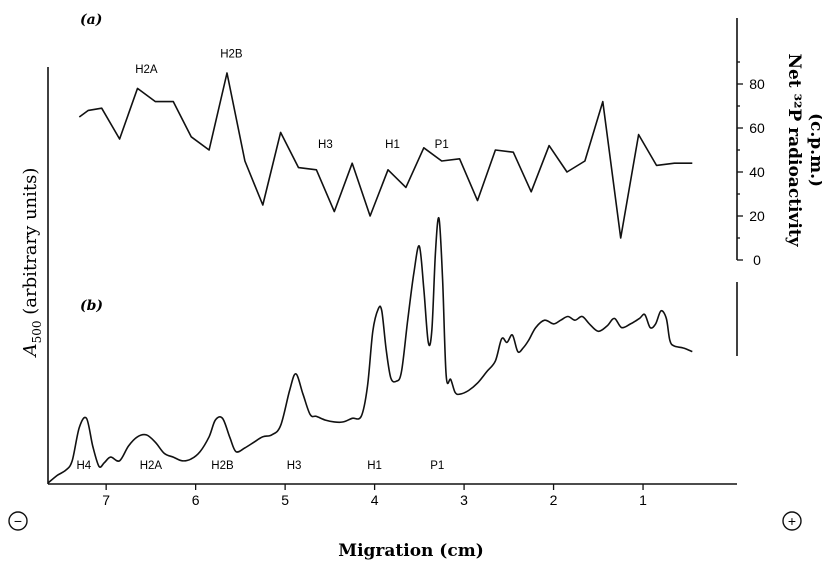  I want to click on negative-electrode: −, so click(18, 521).